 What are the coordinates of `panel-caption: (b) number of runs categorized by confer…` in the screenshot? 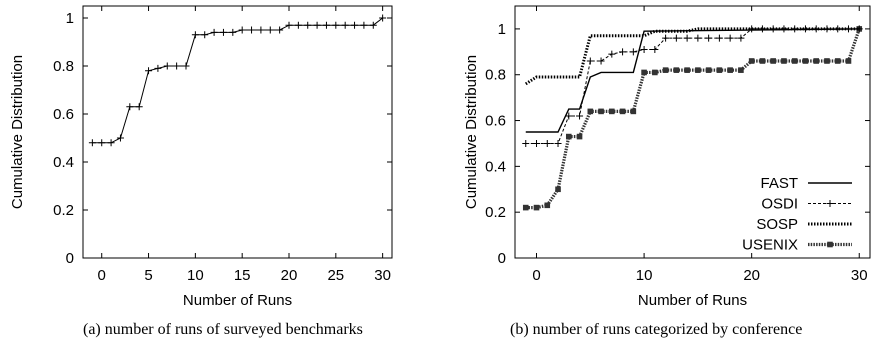 It's located at (656, 329).